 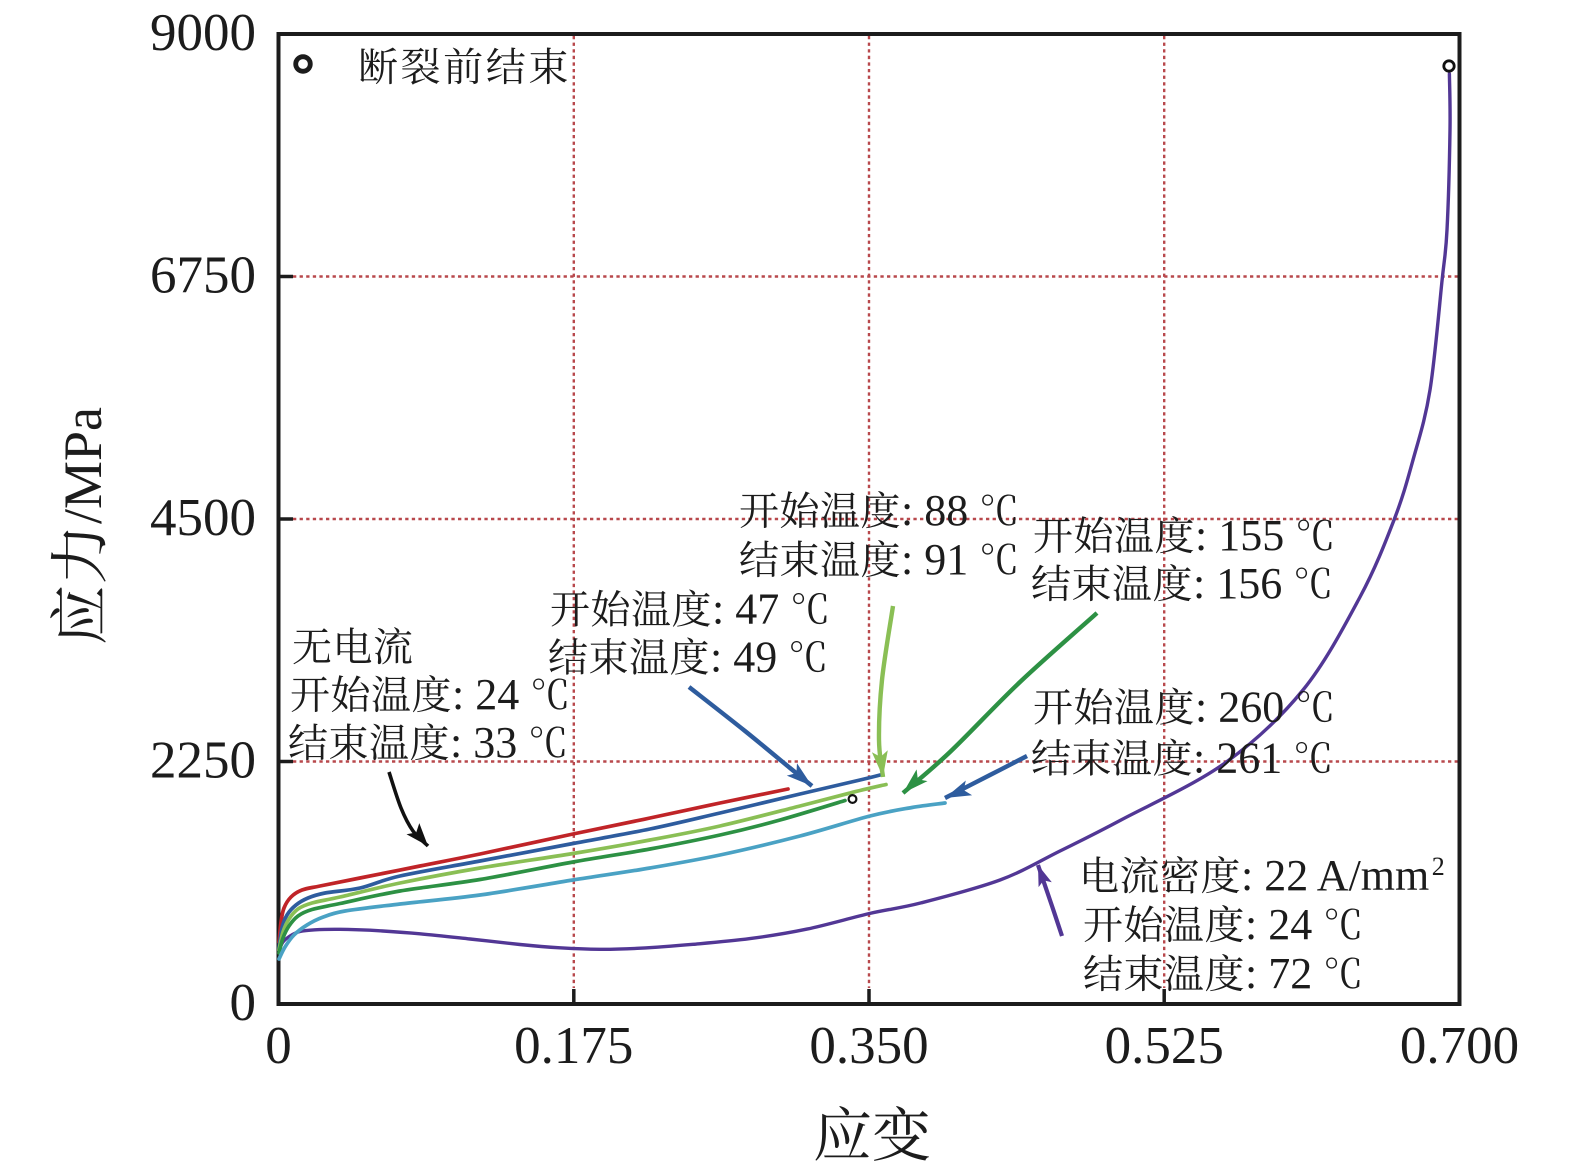 What do you see at coordinates (483, 742) in the screenshot?
I see `svg-text:: 33: : 33` at bounding box center [483, 742].